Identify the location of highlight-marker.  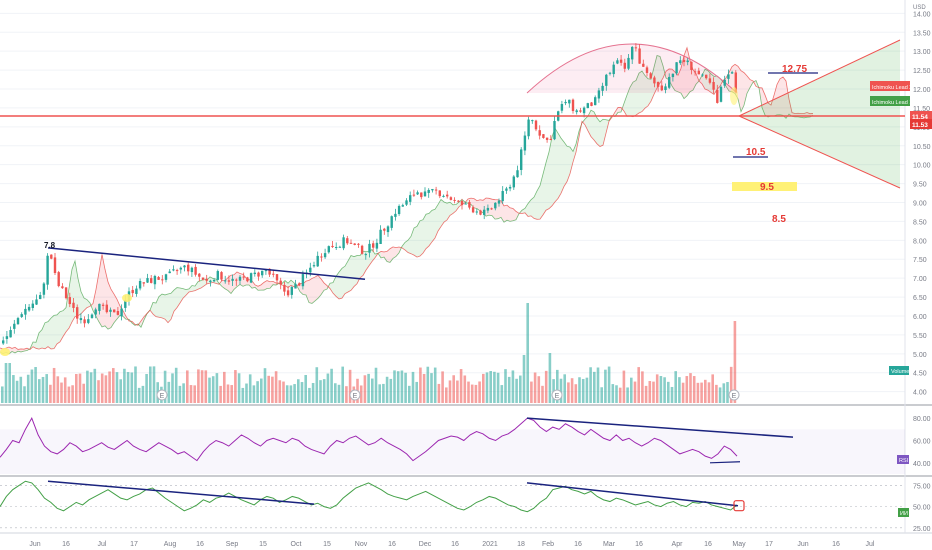
(127, 298).